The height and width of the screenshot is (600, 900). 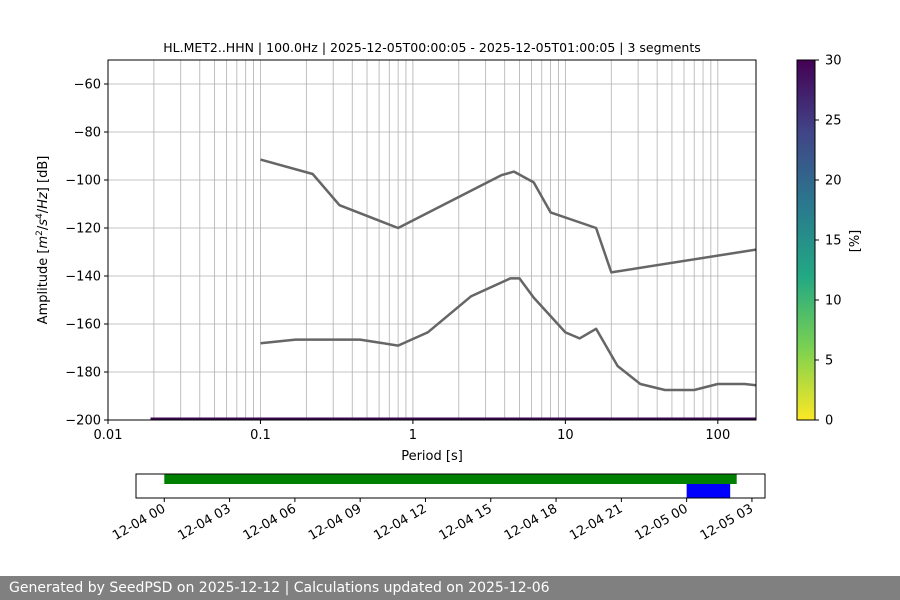 I want to click on y-tick-label: −140, so click(x=83, y=277).